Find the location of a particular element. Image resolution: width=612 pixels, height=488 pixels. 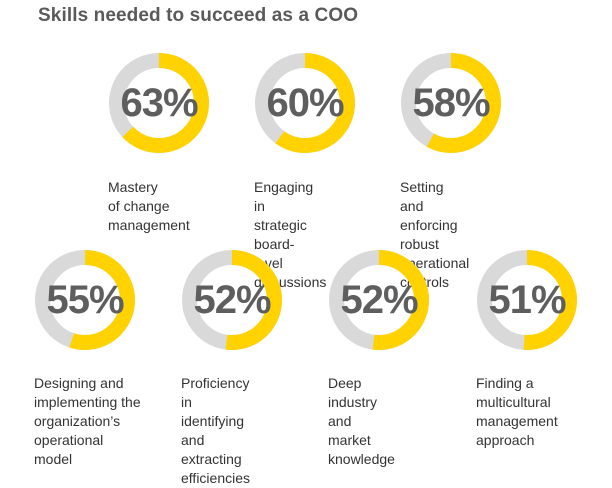

donut-ring: 55% is located at coordinates (85, 300).